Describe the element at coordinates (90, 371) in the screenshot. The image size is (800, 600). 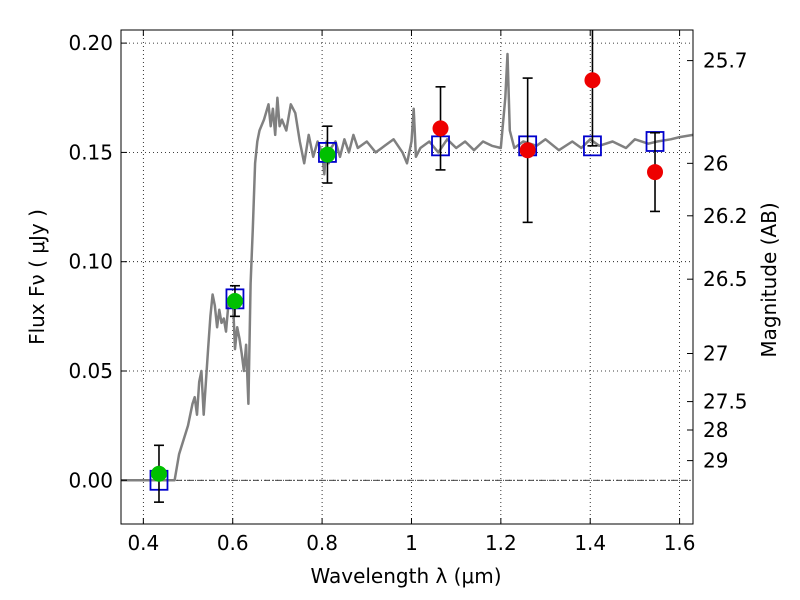
I see `y-tick-label: 0.05` at that location.